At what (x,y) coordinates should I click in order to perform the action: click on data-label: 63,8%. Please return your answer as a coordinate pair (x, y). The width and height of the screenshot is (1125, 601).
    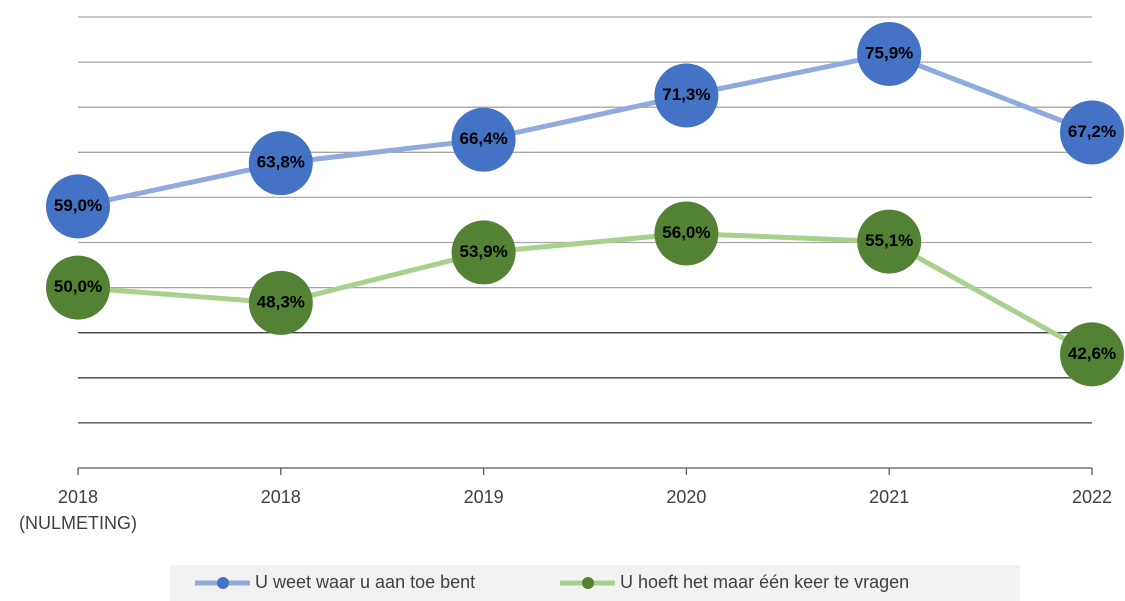
    Looking at the image, I should click on (281, 162).